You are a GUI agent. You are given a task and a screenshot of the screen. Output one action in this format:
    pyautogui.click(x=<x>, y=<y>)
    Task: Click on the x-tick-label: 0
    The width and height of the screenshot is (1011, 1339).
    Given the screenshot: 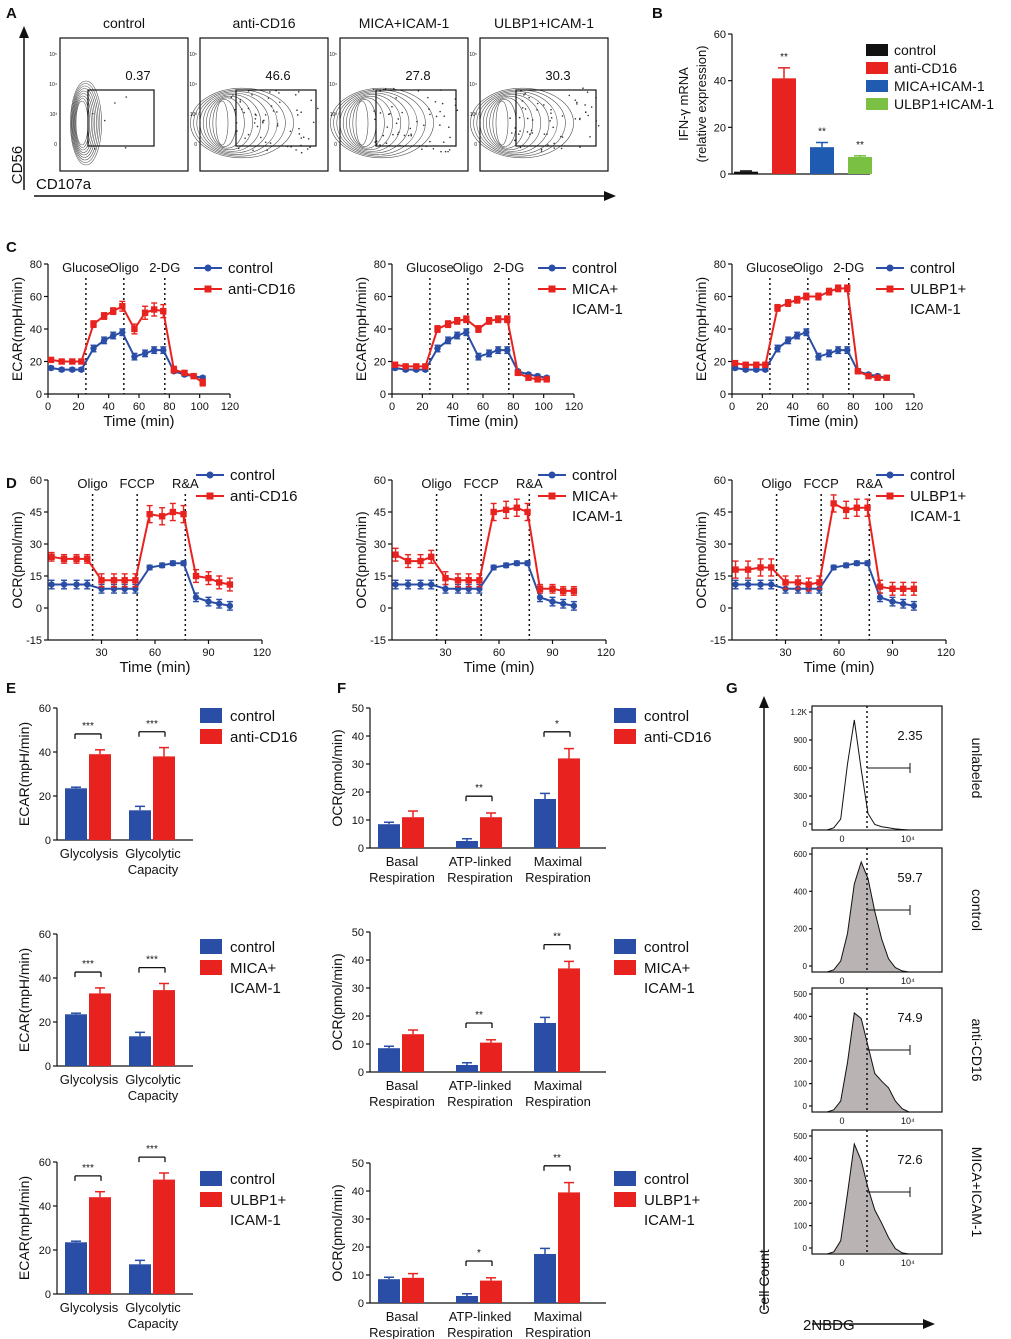 What is the action you would take?
    pyautogui.click(x=841, y=1263)
    